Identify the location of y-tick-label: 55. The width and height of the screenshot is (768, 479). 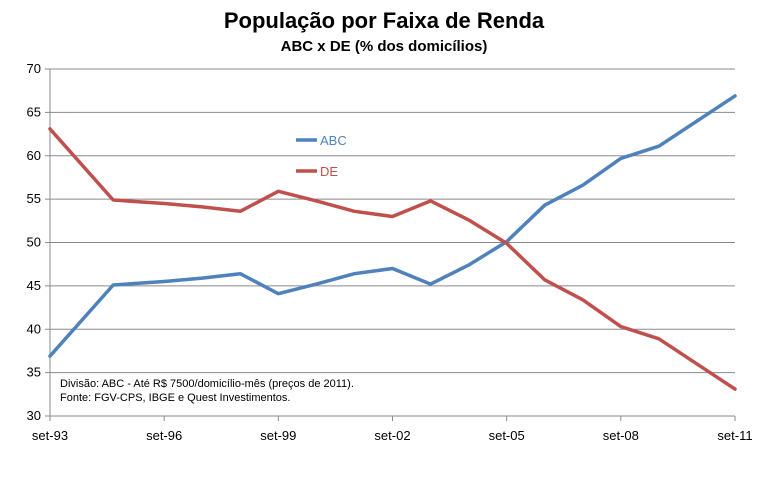
(34, 198).